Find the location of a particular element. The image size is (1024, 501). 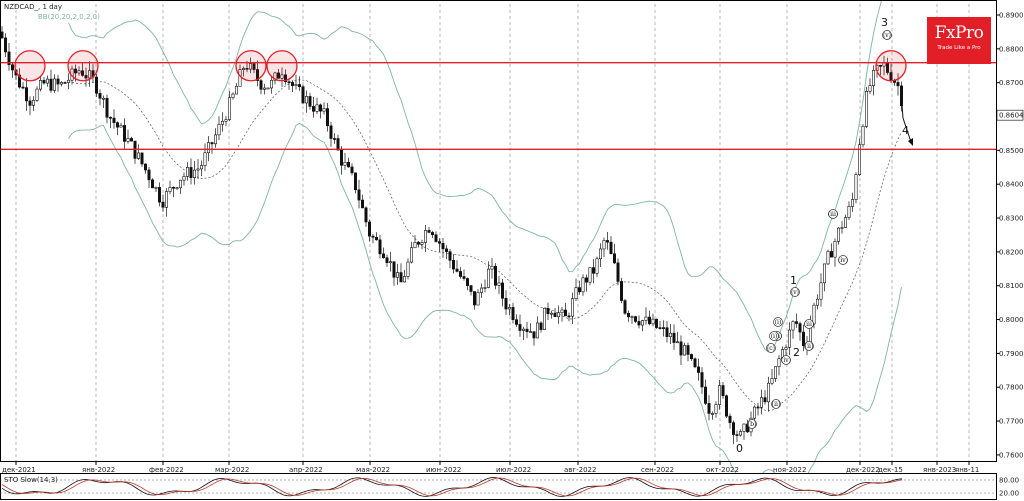

price-tick-label: 0.7700 is located at coordinates (1011, 422).